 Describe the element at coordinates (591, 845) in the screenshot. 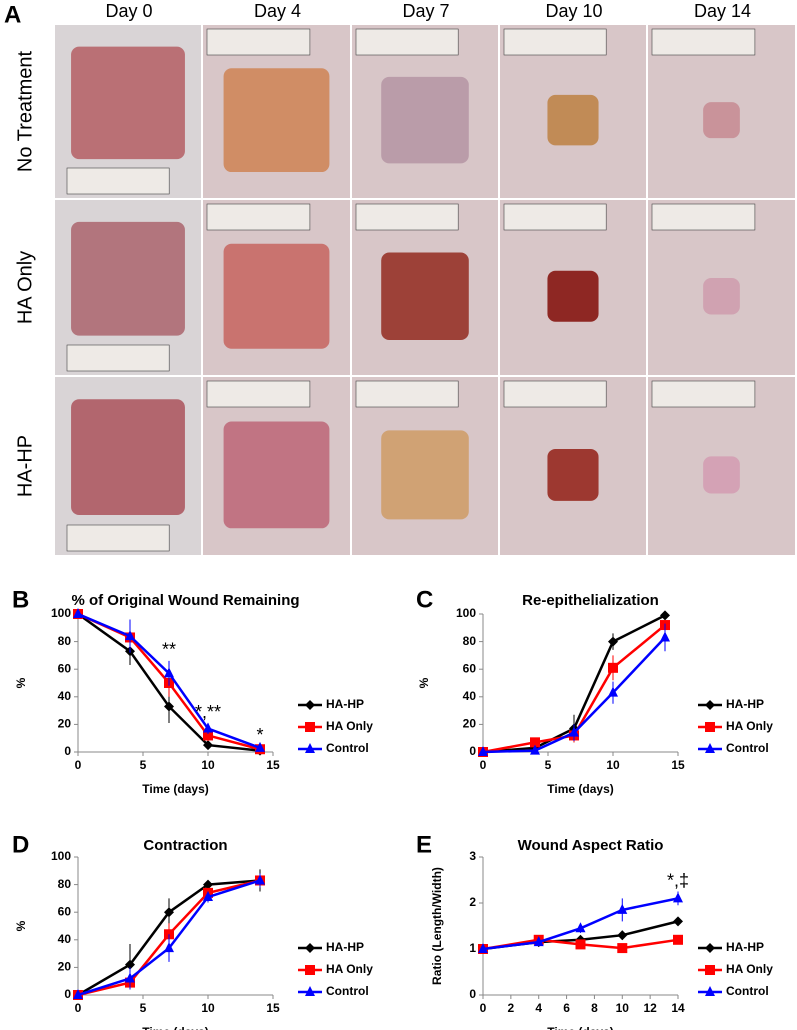

I see `chart-title: Wound Aspect Ratio` at that location.